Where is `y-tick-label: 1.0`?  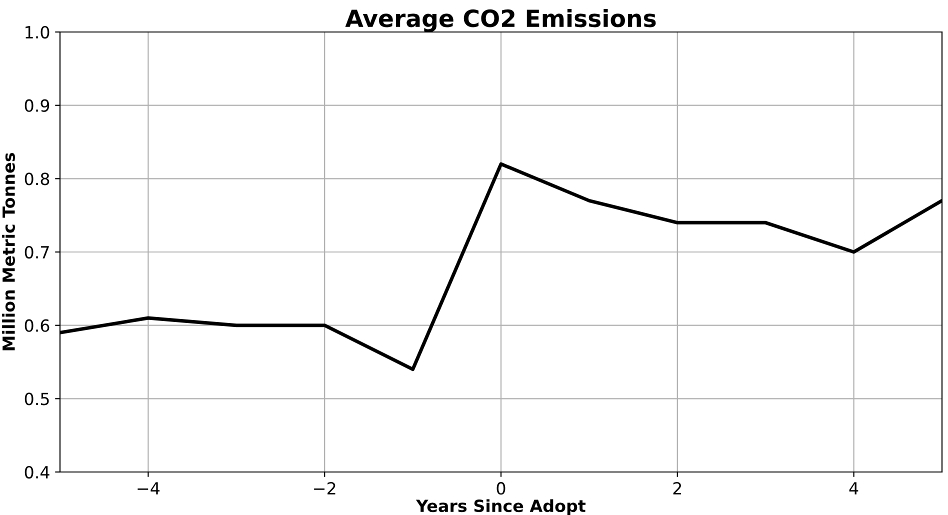
y-tick-label: 1.0 is located at coordinates (38, 32).